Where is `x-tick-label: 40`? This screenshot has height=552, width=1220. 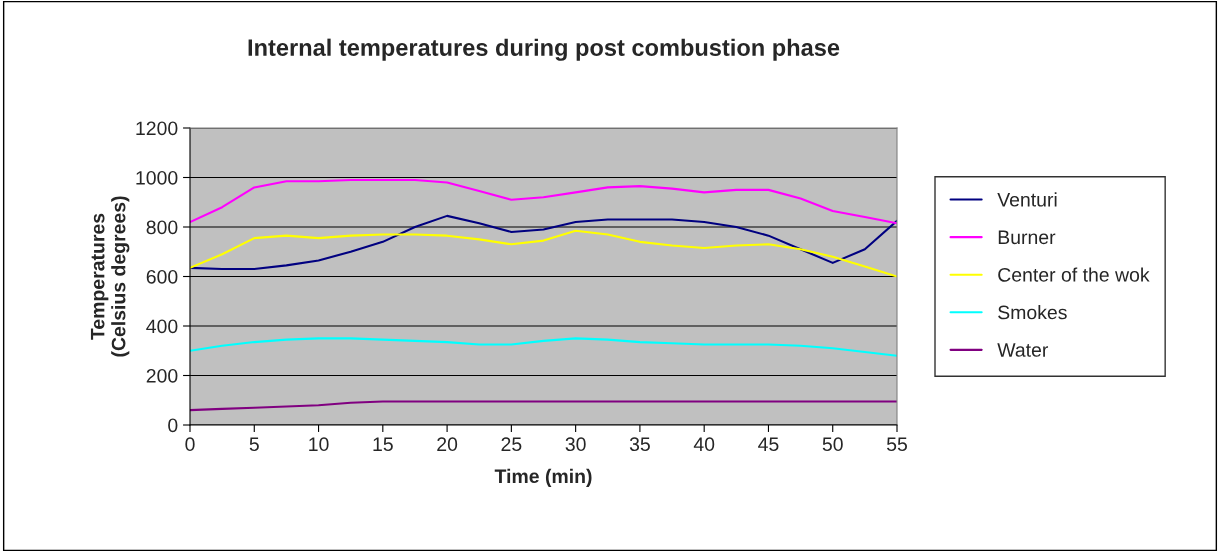
x-tick-label: 40 is located at coordinates (704, 444).